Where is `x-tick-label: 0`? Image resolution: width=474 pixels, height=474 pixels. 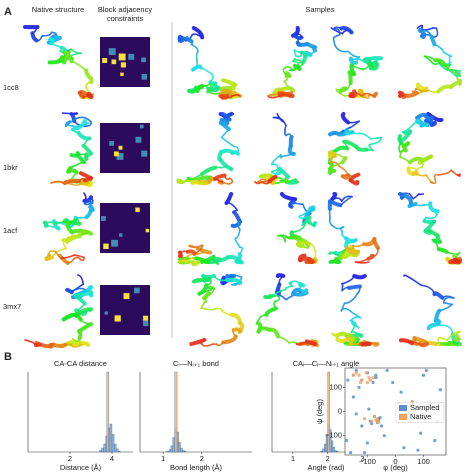
x-tick-label: 0 is located at coordinates (395, 461).